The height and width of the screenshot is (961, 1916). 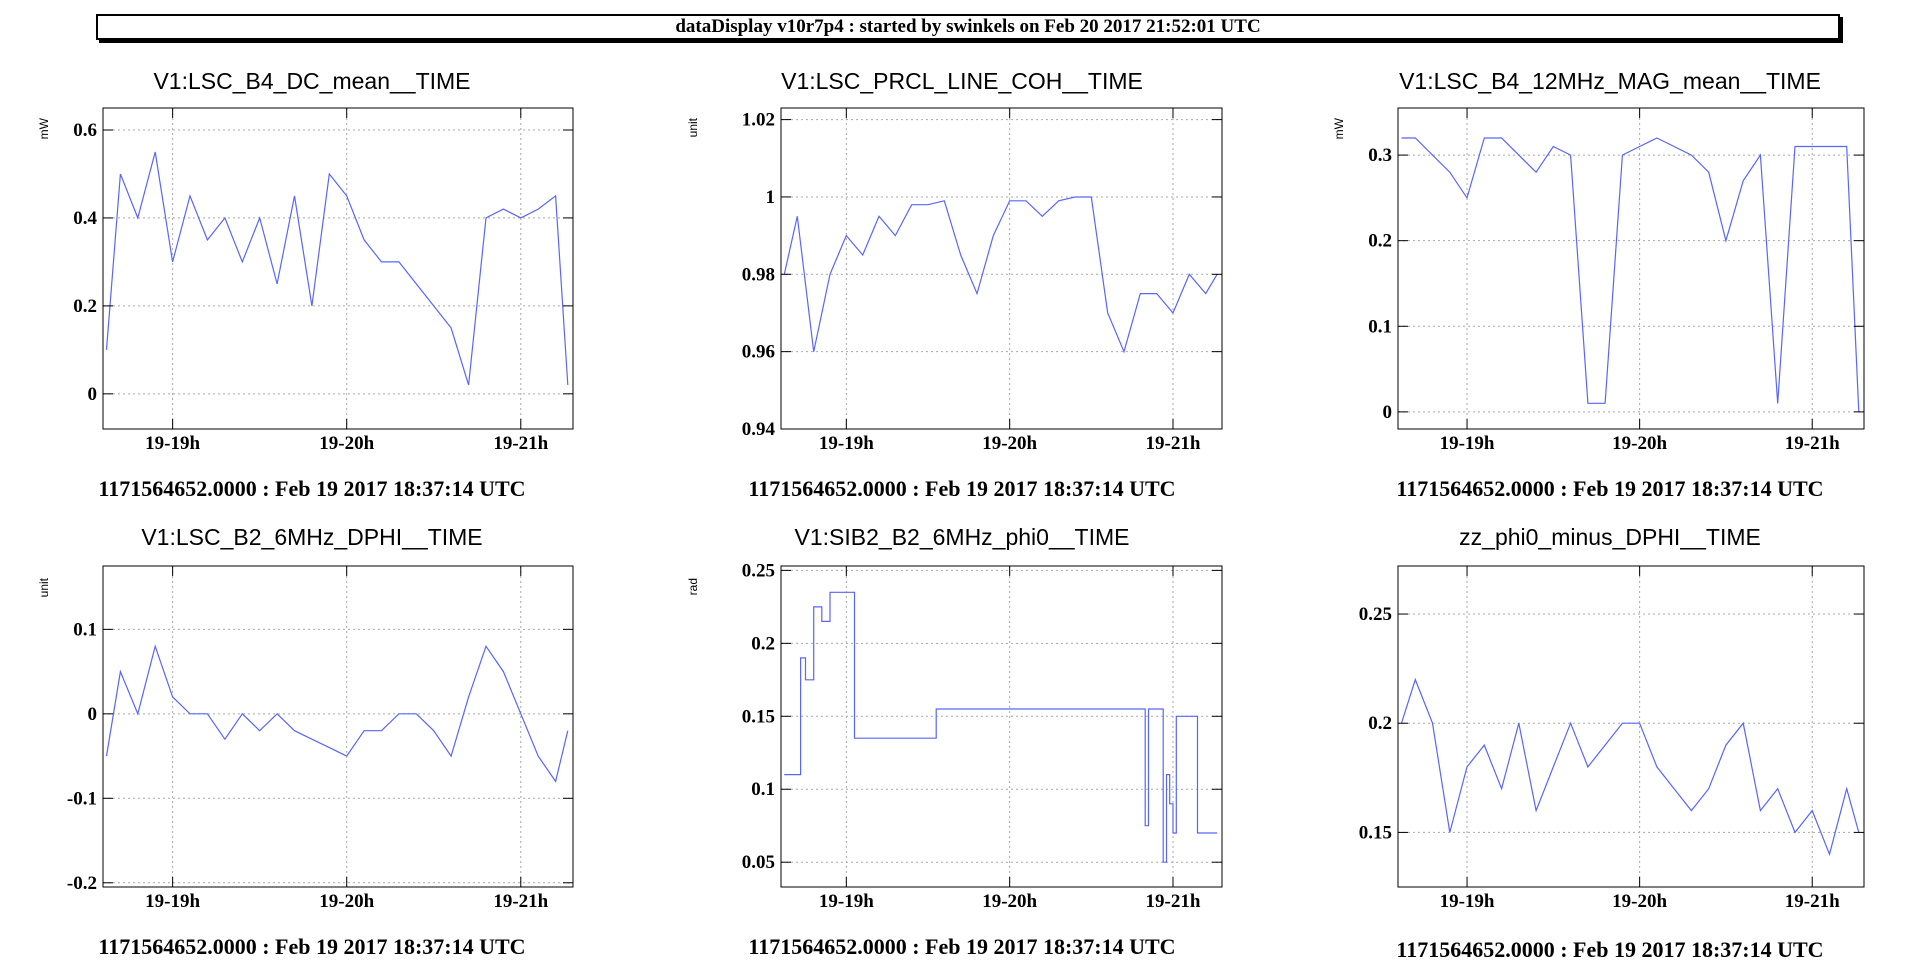 What do you see at coordinates (759, 429) in the screenshot?
I see `y-tick-label: 0.94` at bounding box center [759, 429].